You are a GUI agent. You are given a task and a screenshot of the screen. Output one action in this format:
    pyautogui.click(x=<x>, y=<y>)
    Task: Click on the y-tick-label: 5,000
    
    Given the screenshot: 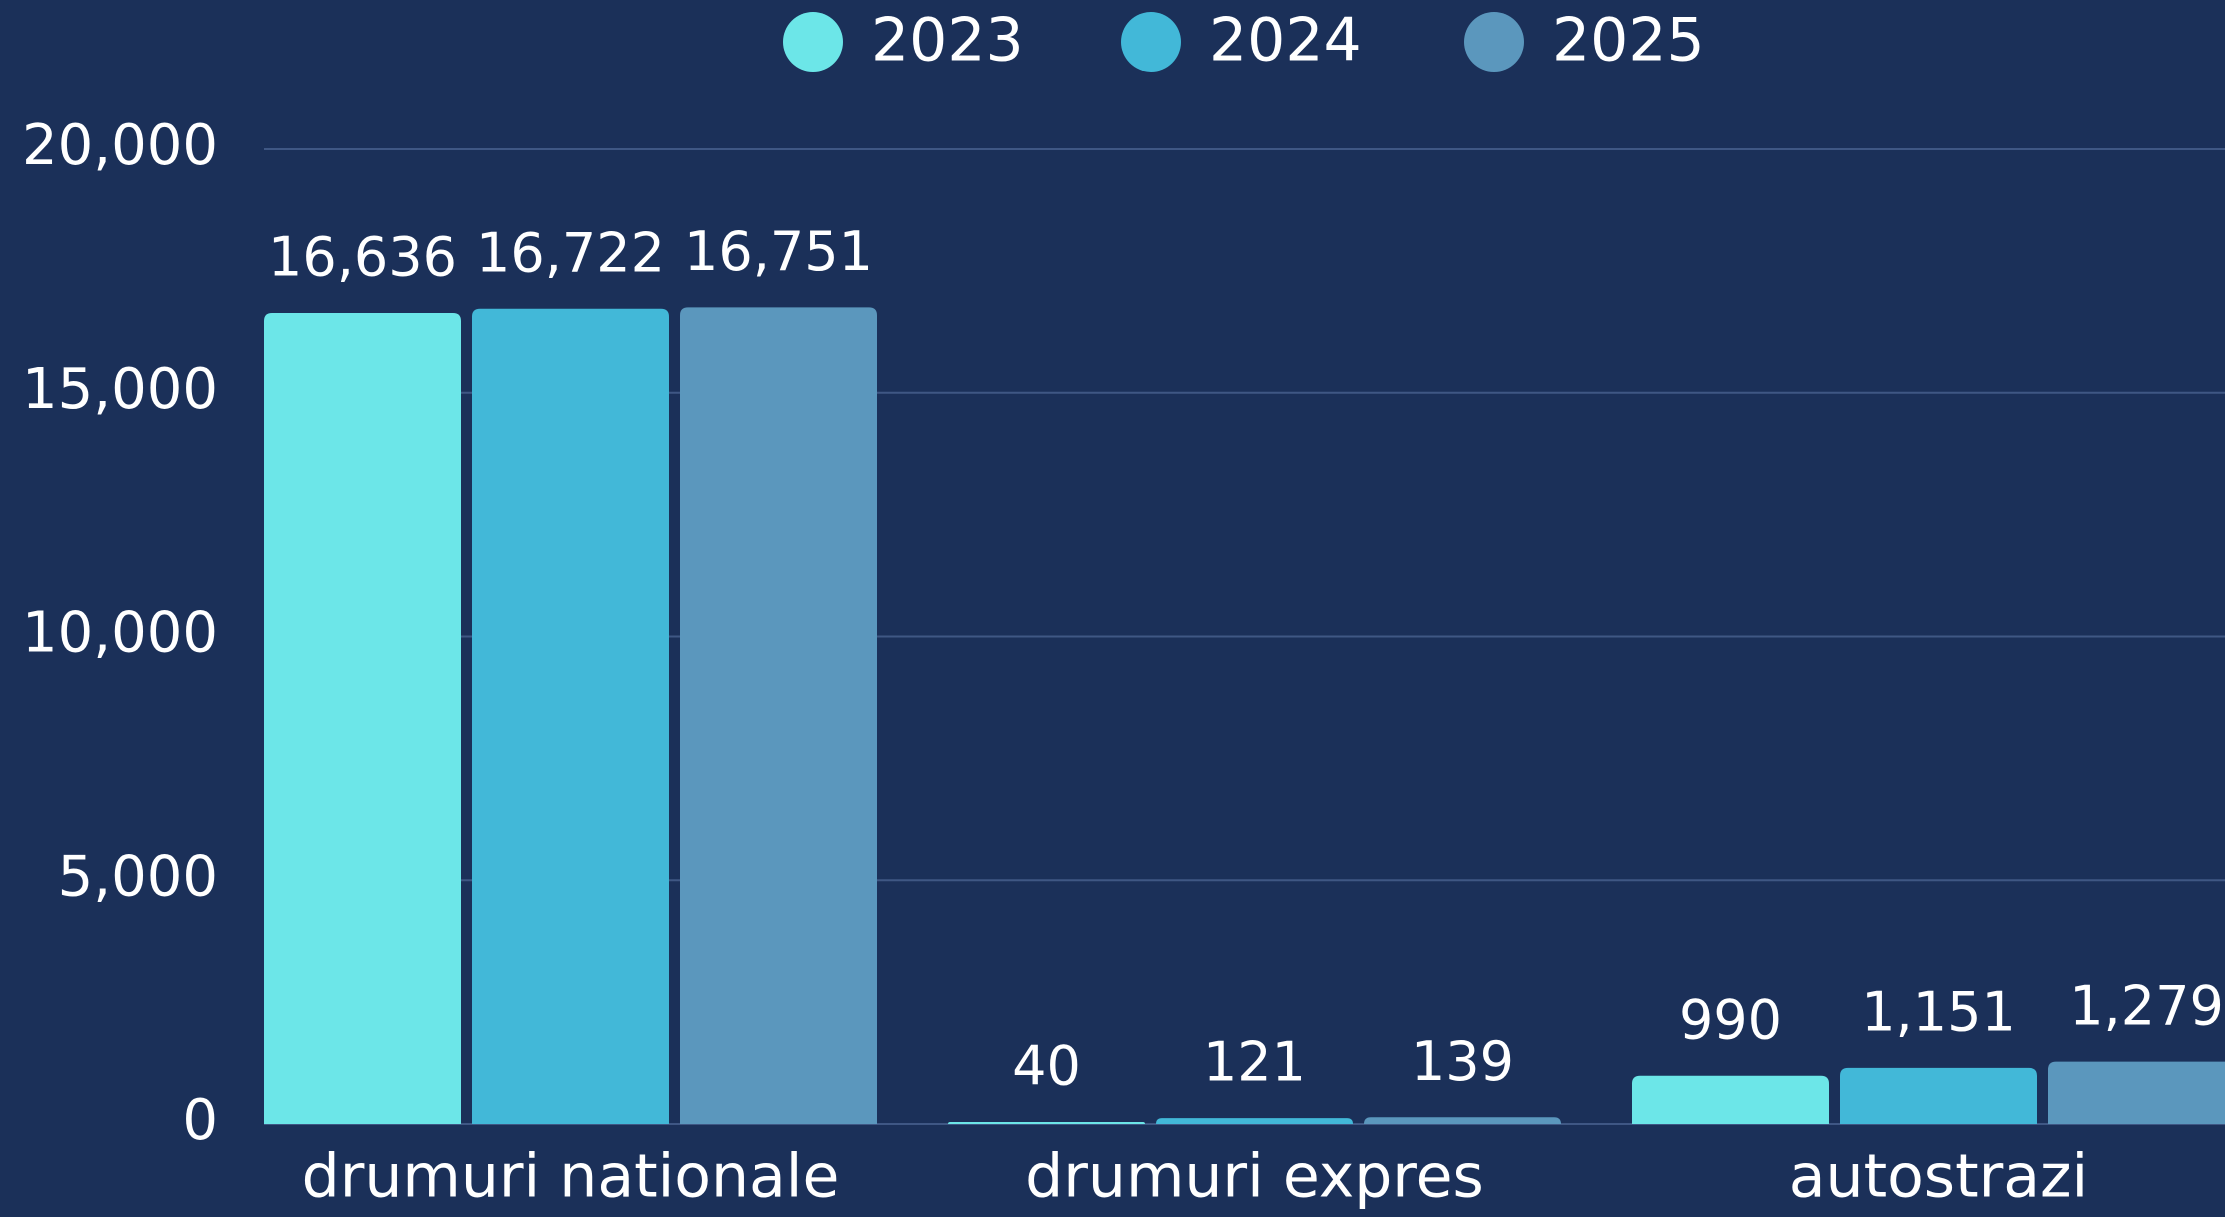 What is the action you would take?
    pyautogui.click(x=138, y=876)
    